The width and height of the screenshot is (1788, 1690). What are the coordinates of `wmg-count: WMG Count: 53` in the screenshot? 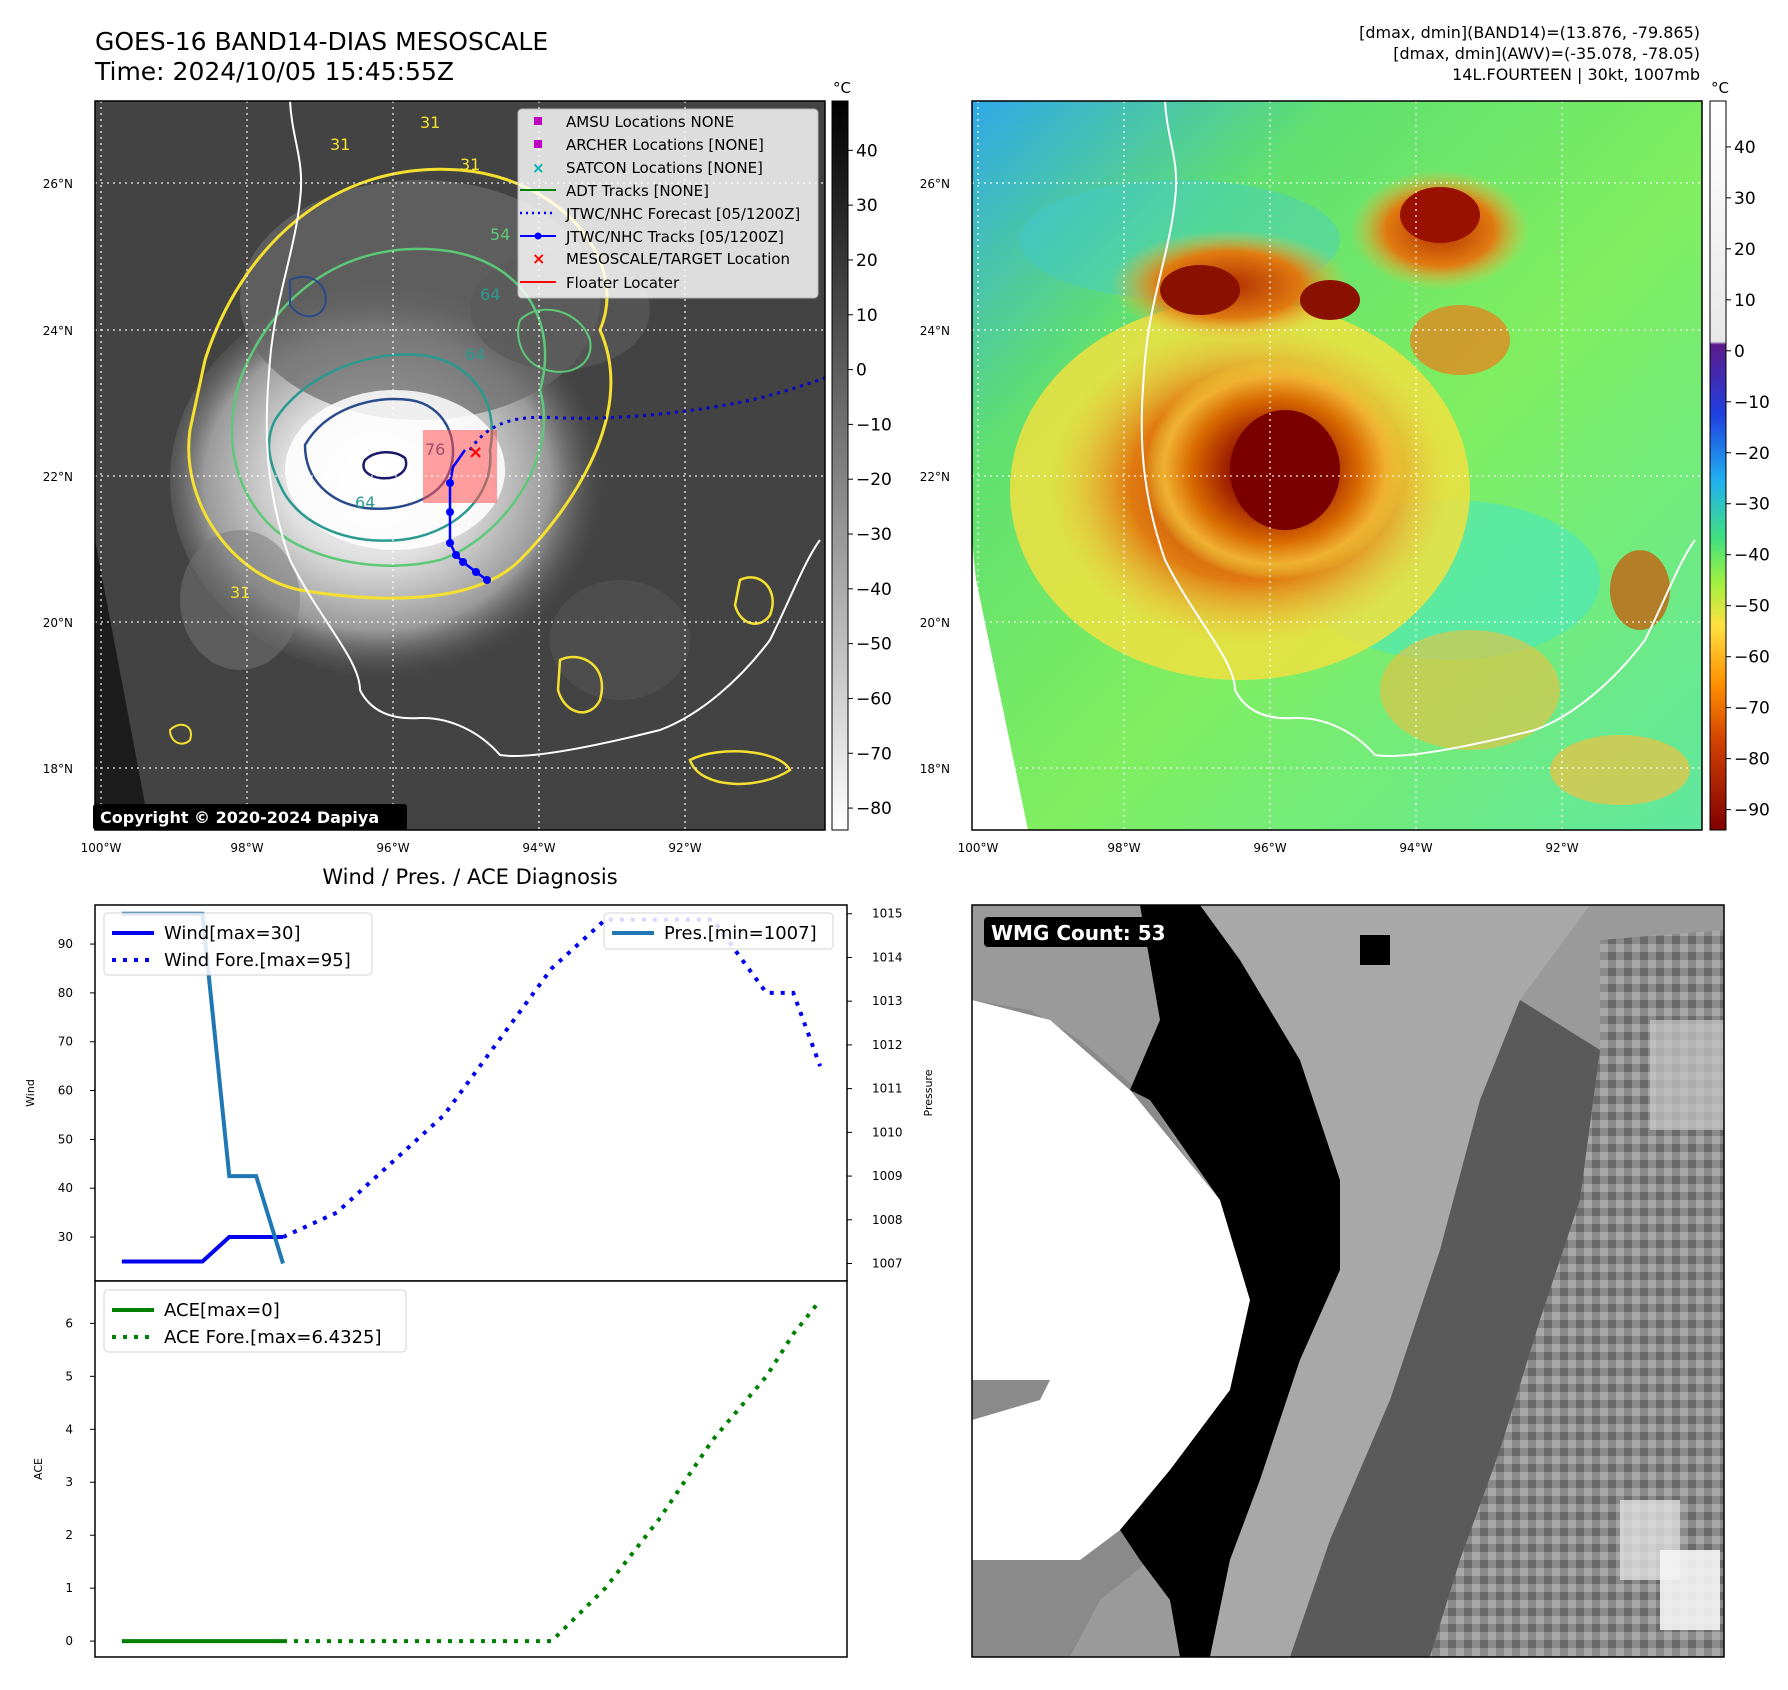 It's located at (1078, 933).